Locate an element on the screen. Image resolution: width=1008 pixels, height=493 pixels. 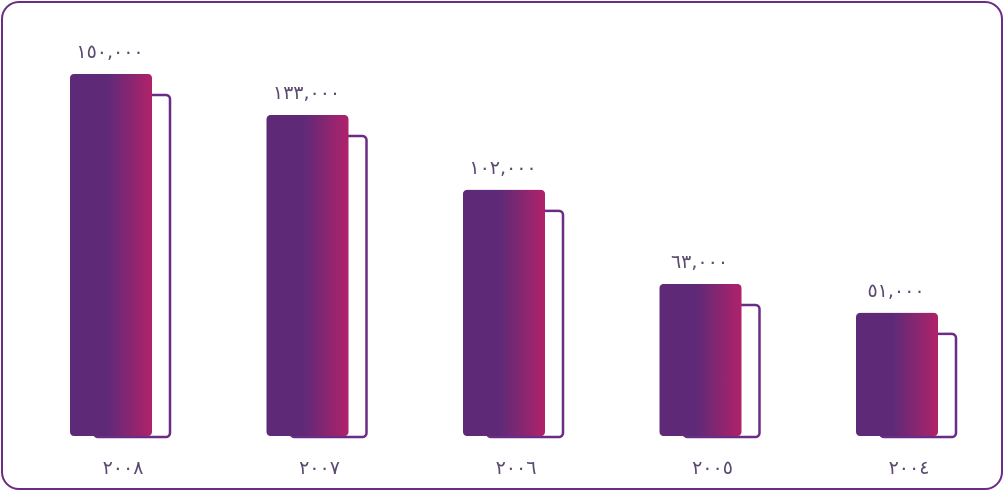
category-label-2: ٢٠٠٦ is located at coordinates (516, 468).